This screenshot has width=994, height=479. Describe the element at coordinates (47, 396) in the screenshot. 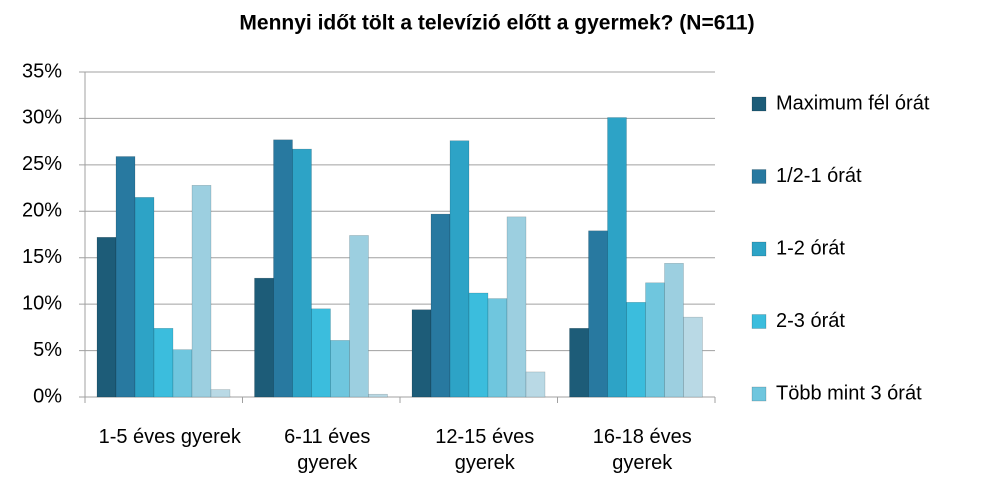

I see `y-tick-label: 0%` at that location.